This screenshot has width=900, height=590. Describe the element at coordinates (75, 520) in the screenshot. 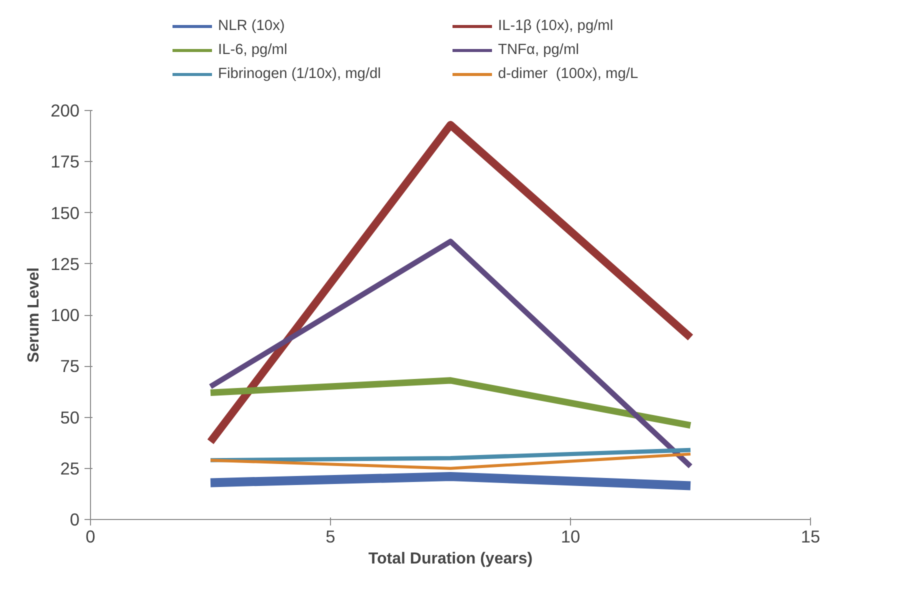

I see `y-tick-label: 0` at that location.